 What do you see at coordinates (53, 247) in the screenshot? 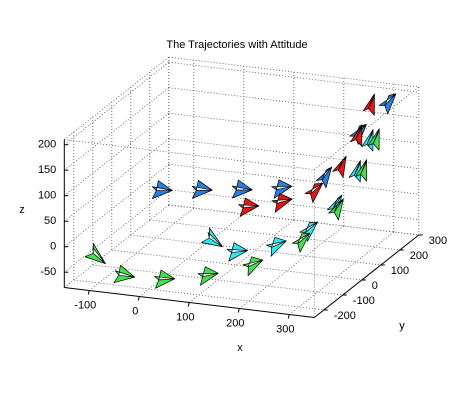
I see `z-tick-label: 0` at bounding box center [53, 247].